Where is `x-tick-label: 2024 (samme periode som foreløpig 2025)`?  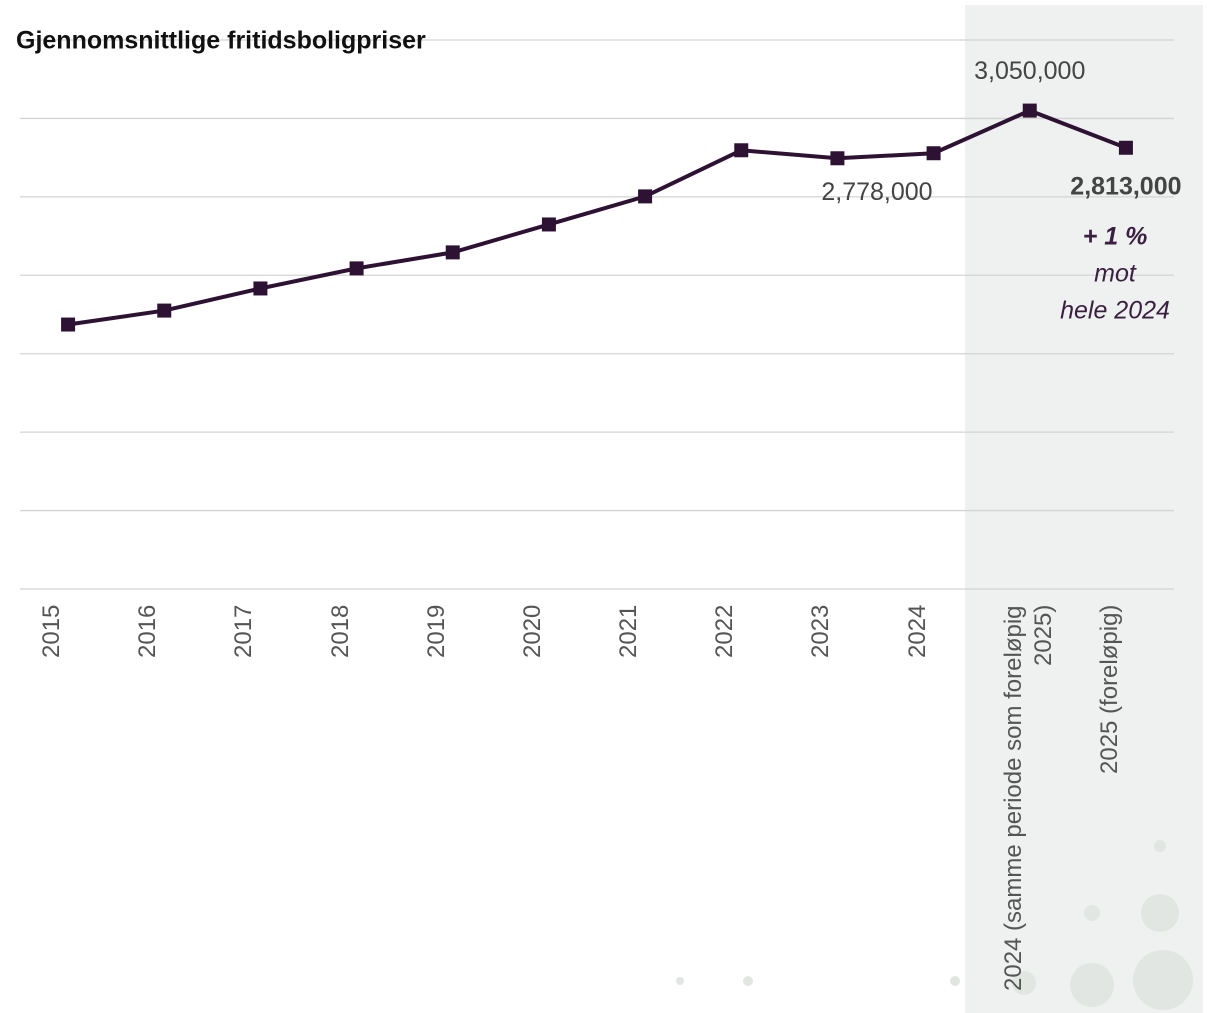 x-tick-label: 2024 (samme periode som foreløpig 2025) is located at coordinates (1028, 798).